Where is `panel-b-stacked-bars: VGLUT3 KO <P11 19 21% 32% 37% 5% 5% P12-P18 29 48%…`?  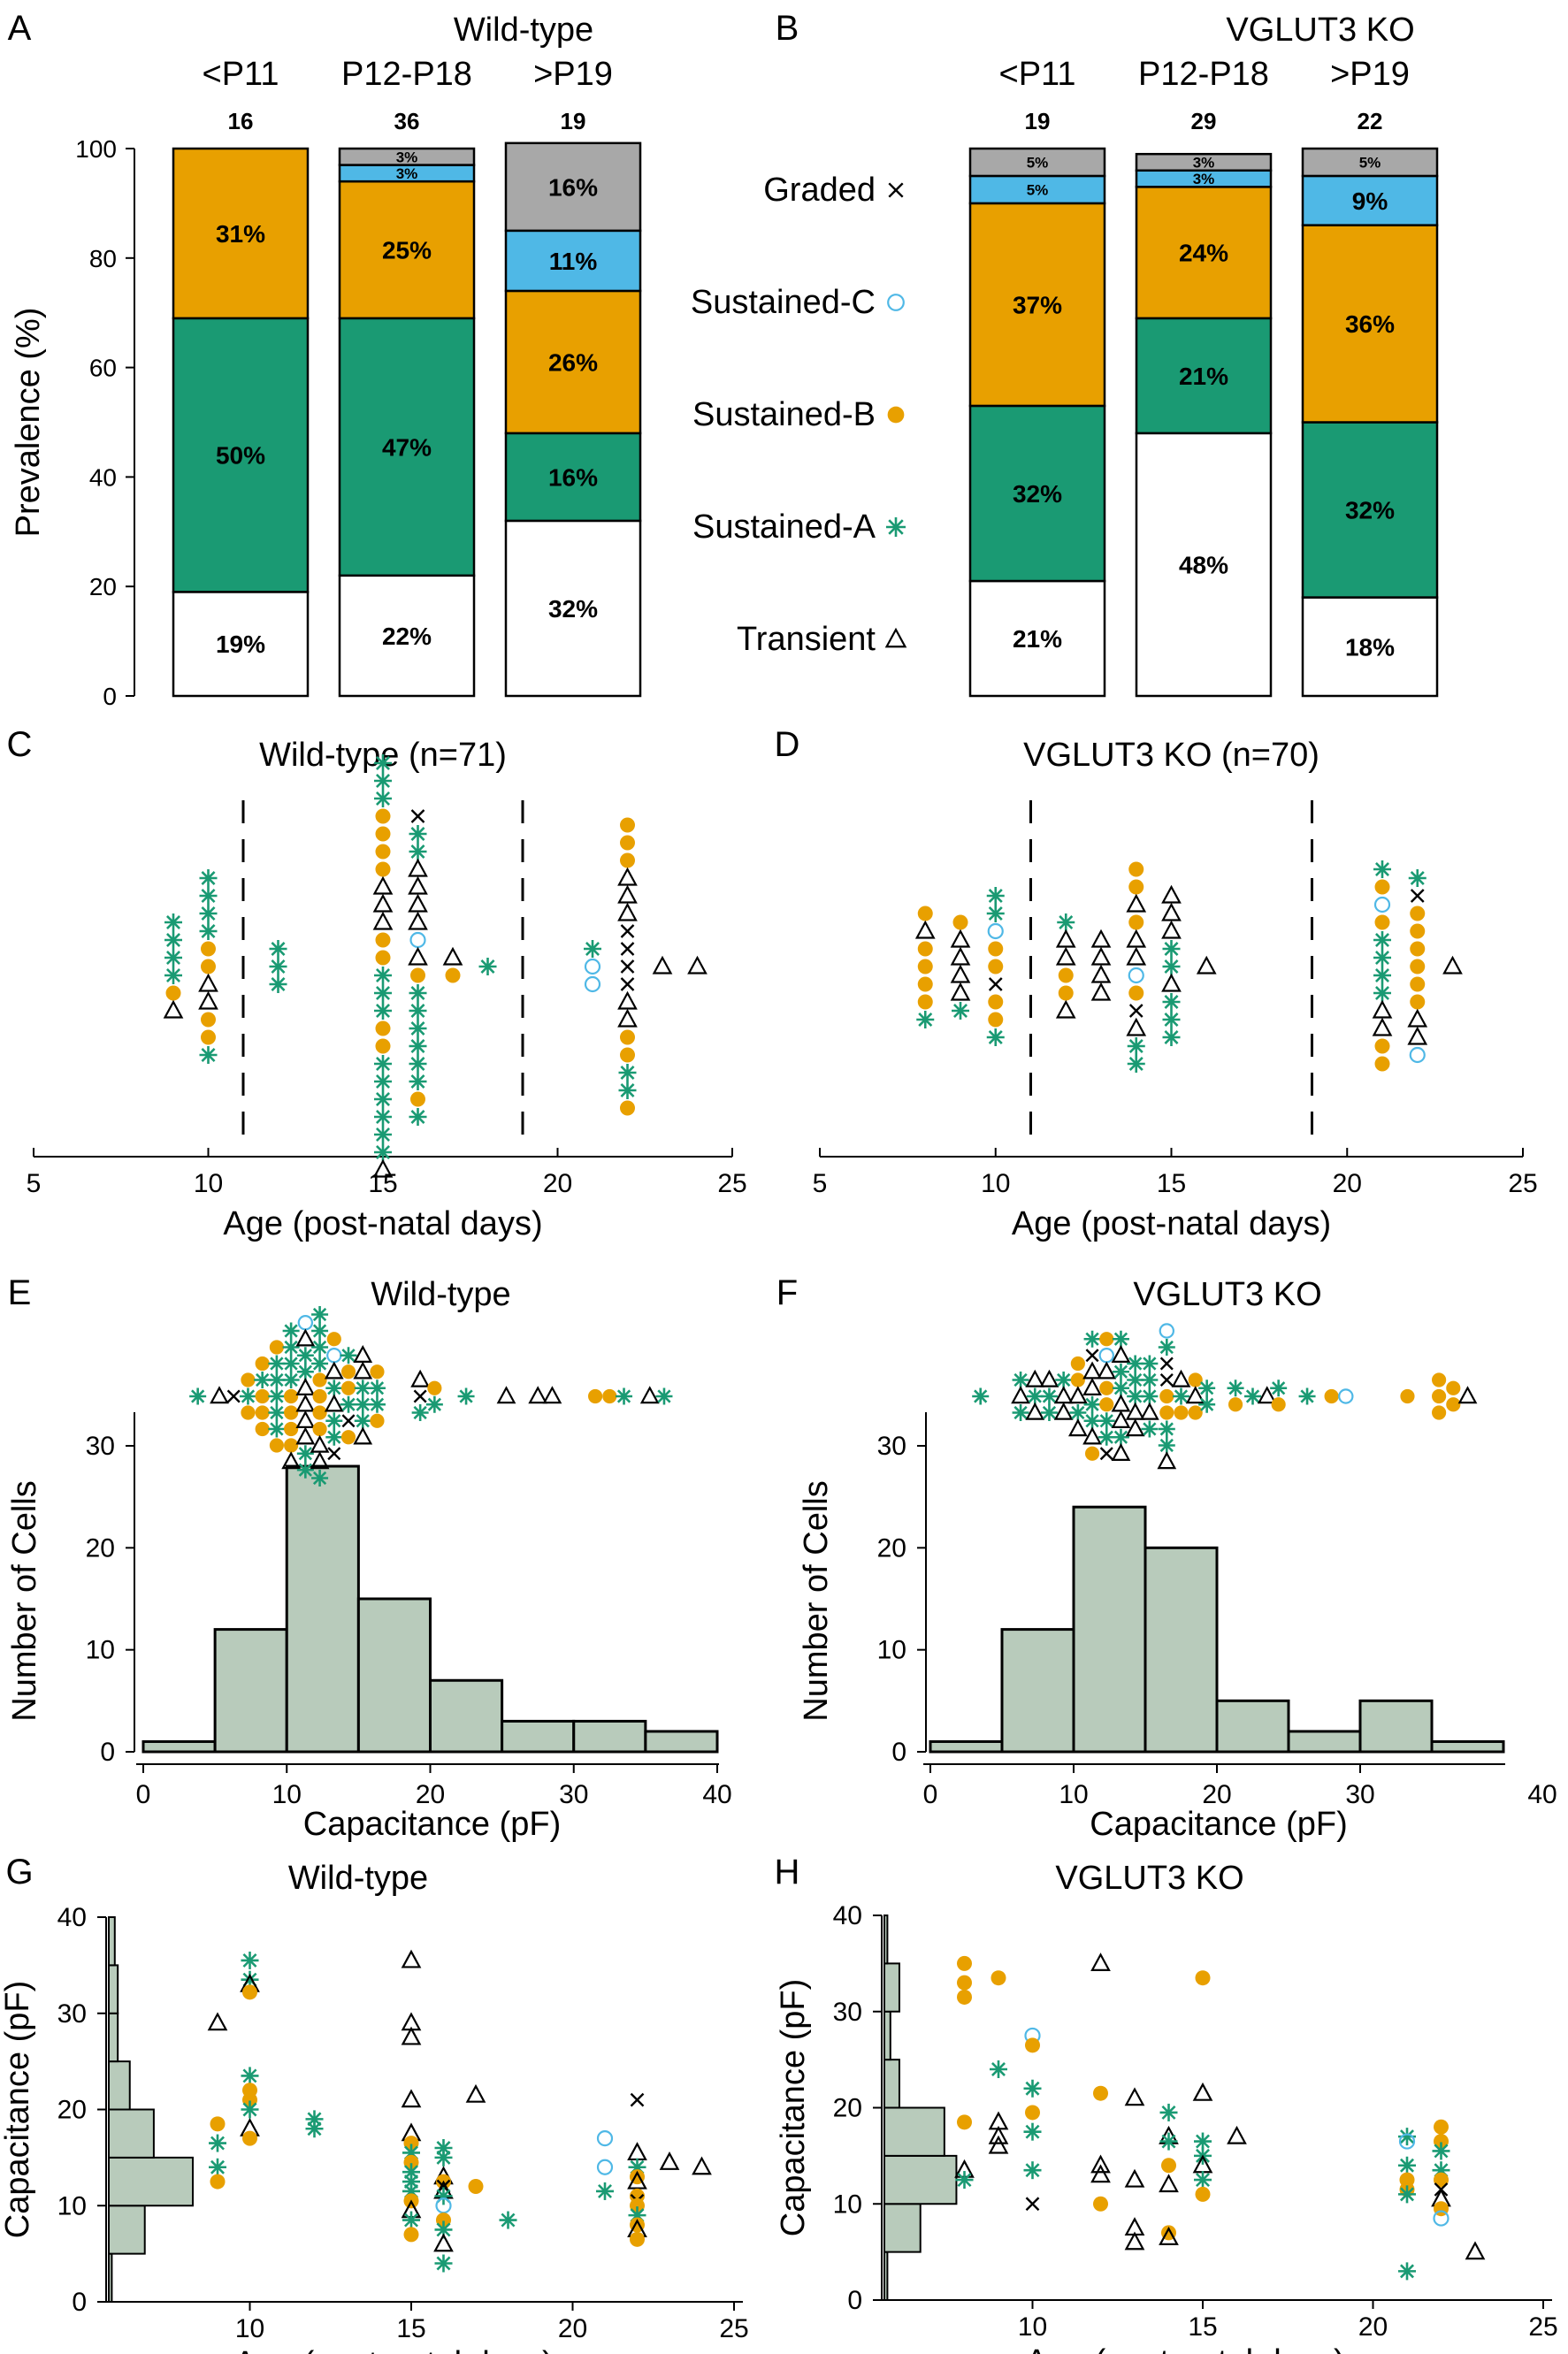
panel-b-stacked-bars: VGLUT3 KO <P11 19 21% 32% 37% 5% 5% P12-P18 29 48%… is located at coordinates (1203, 354).